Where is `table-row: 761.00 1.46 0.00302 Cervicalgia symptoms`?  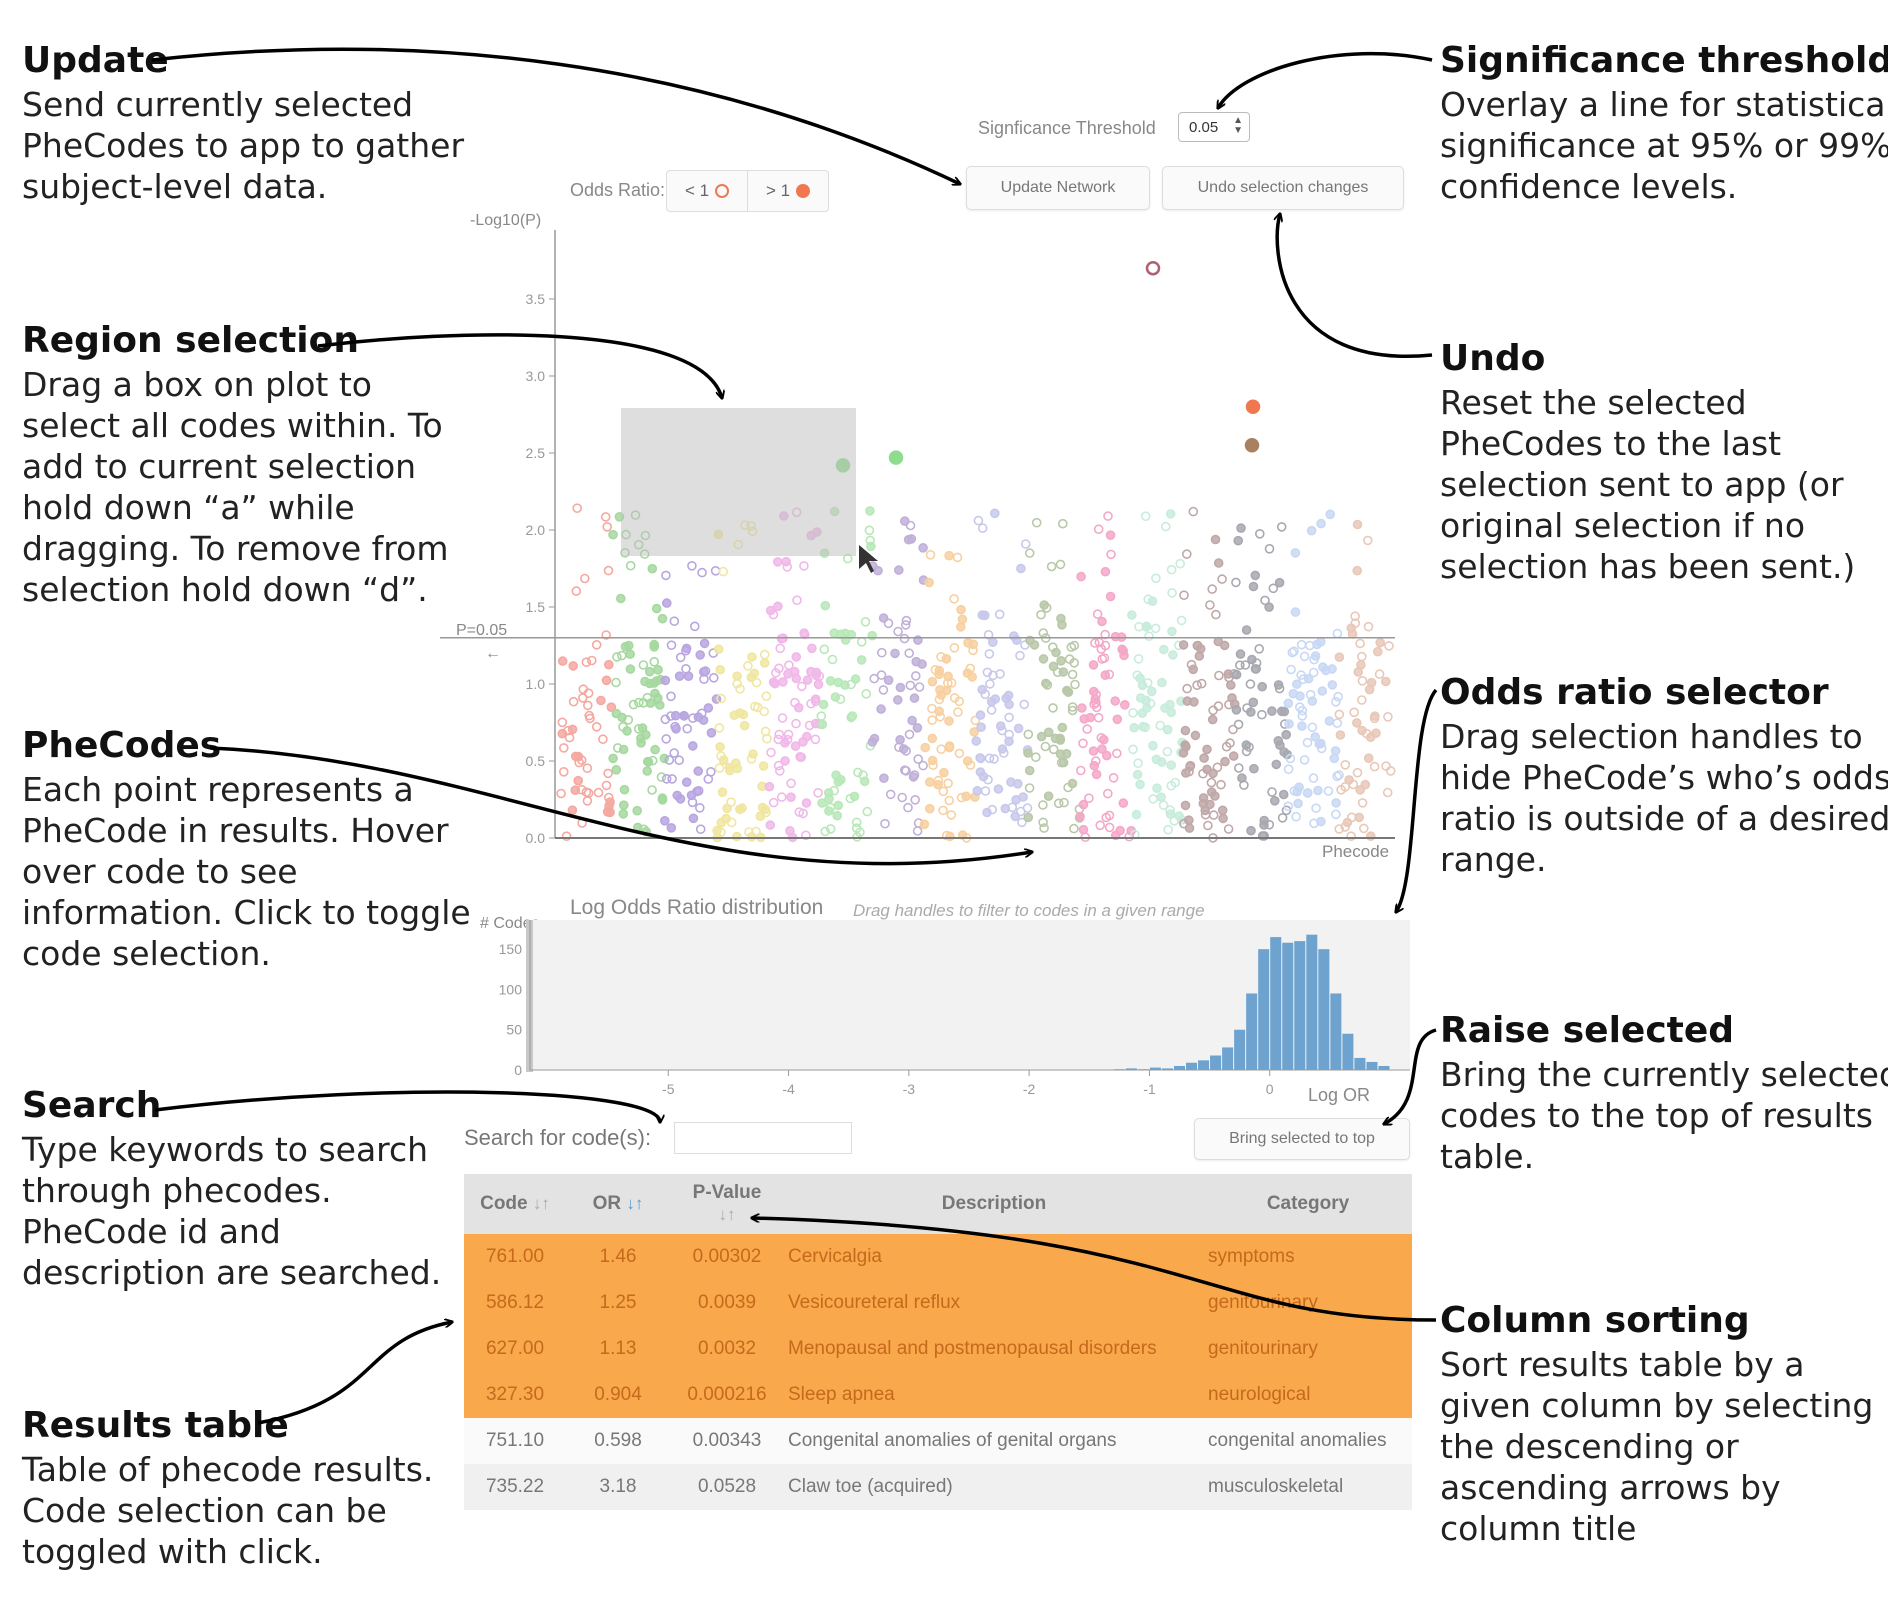 table-row: 761.00 1.46 0.00302 Cervicalgia symptoms is located at coordinates (938, 1257).